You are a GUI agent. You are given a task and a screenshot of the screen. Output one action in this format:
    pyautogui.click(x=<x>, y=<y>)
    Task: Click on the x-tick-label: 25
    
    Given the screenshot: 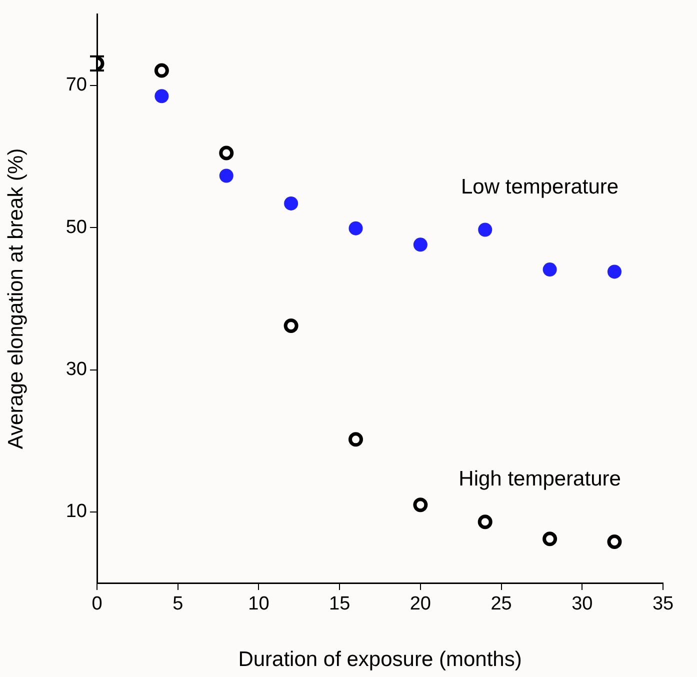 What is the action you would take?
    pyautogui.click(x=501, y=604)
    